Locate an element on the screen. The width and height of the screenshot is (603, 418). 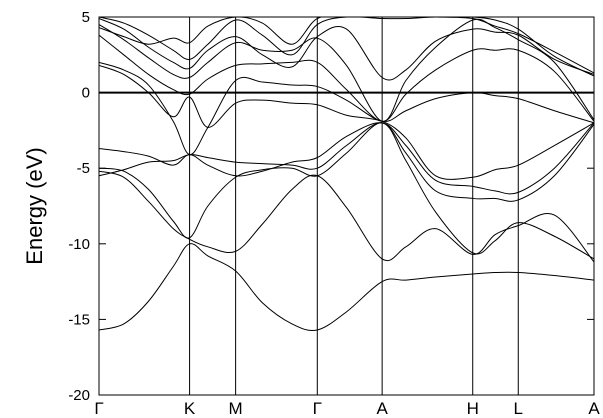
x-tick-label: H is located at coordinates (473, 408).